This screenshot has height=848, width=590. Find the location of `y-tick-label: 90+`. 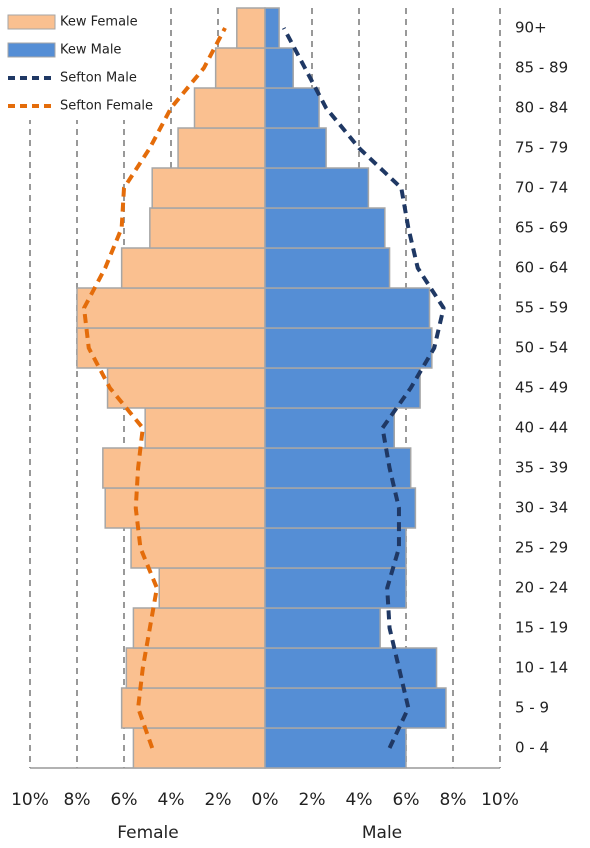

y-tick-label: 90+ is located at coordinates (531, 28).